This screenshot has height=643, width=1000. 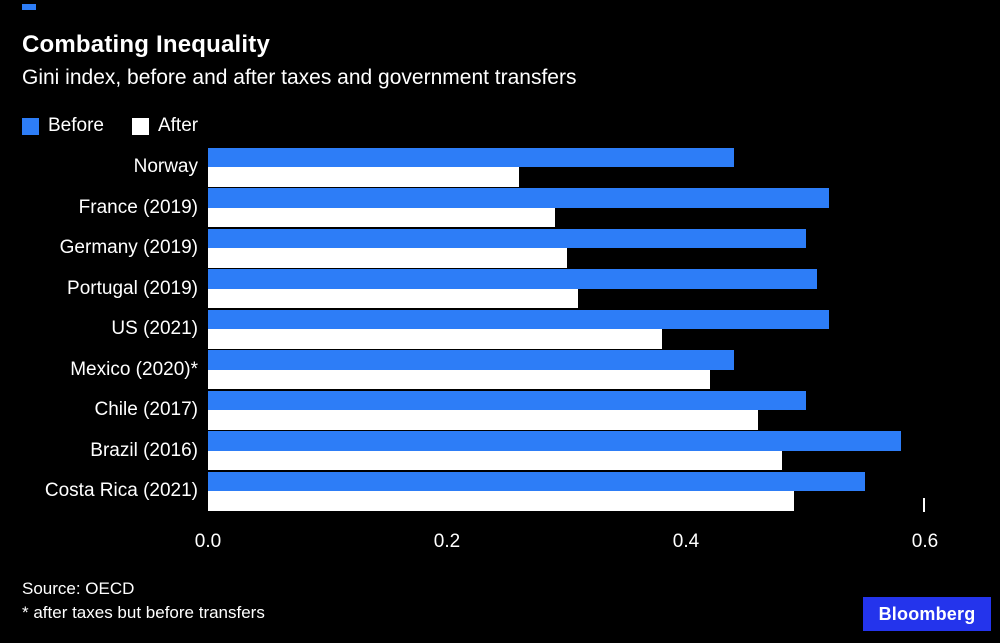 I want to click on chart-row: Germany (2019), so click(x=500, y=248).